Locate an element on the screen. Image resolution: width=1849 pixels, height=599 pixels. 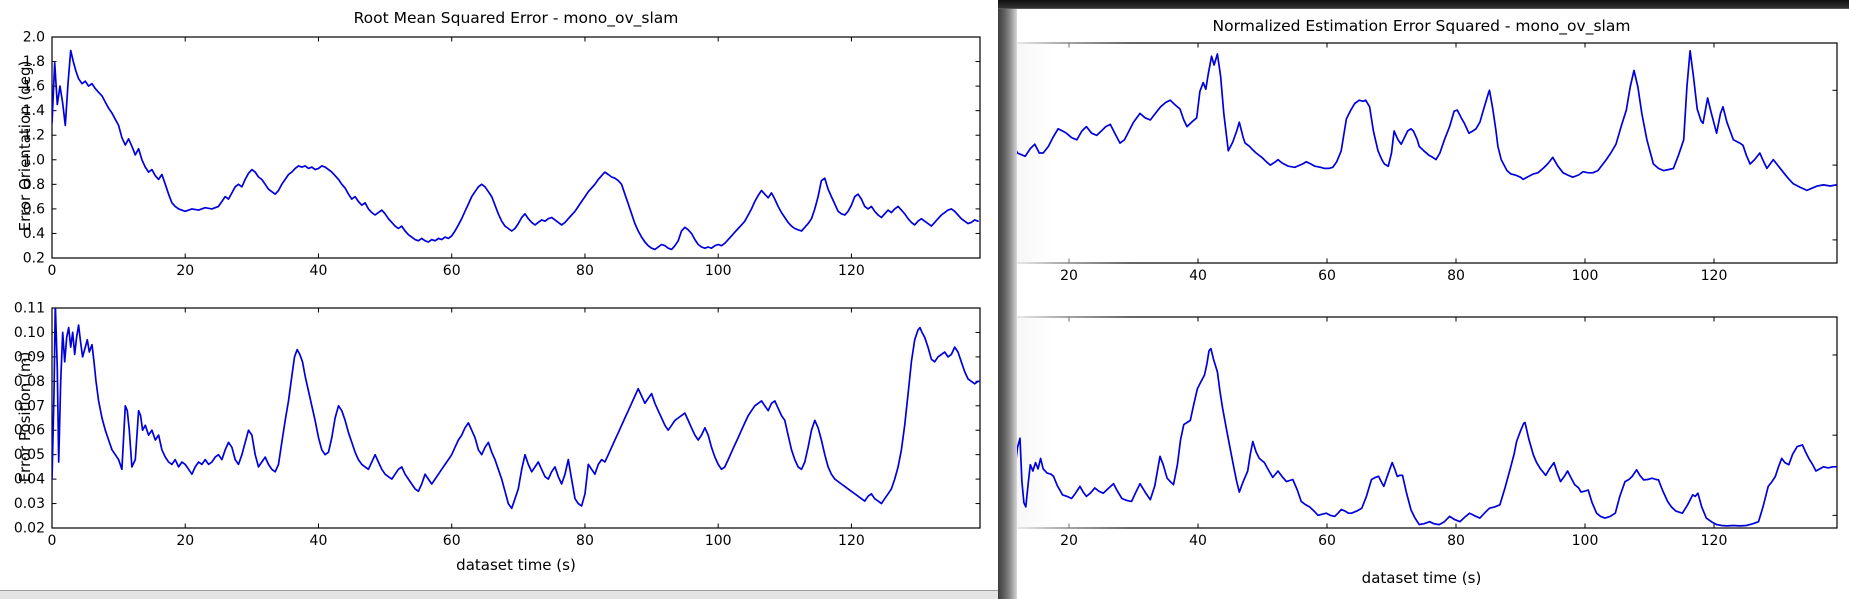
rmse-orientation-ytick-label: 0.4 is located at coordinates (34, 234).